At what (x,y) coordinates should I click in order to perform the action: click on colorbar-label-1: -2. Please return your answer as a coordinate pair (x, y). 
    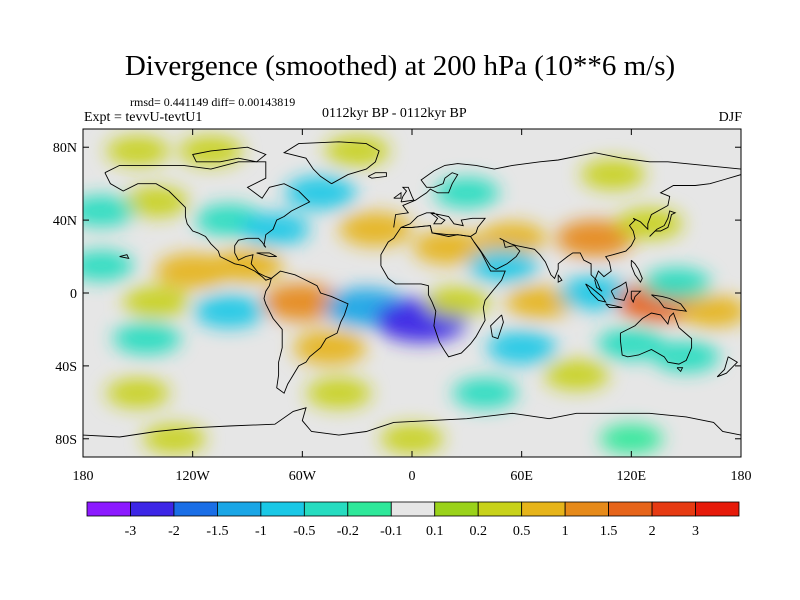
    Looking at the image, I should click on (174, 531).